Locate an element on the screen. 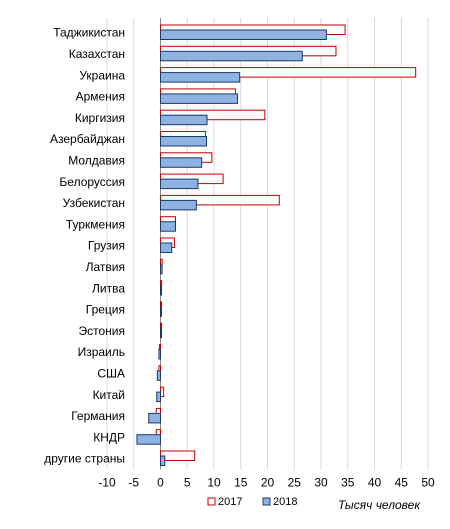 The image size is (450, 529). category-label: Туркмения is located at coordinates (95, 224).